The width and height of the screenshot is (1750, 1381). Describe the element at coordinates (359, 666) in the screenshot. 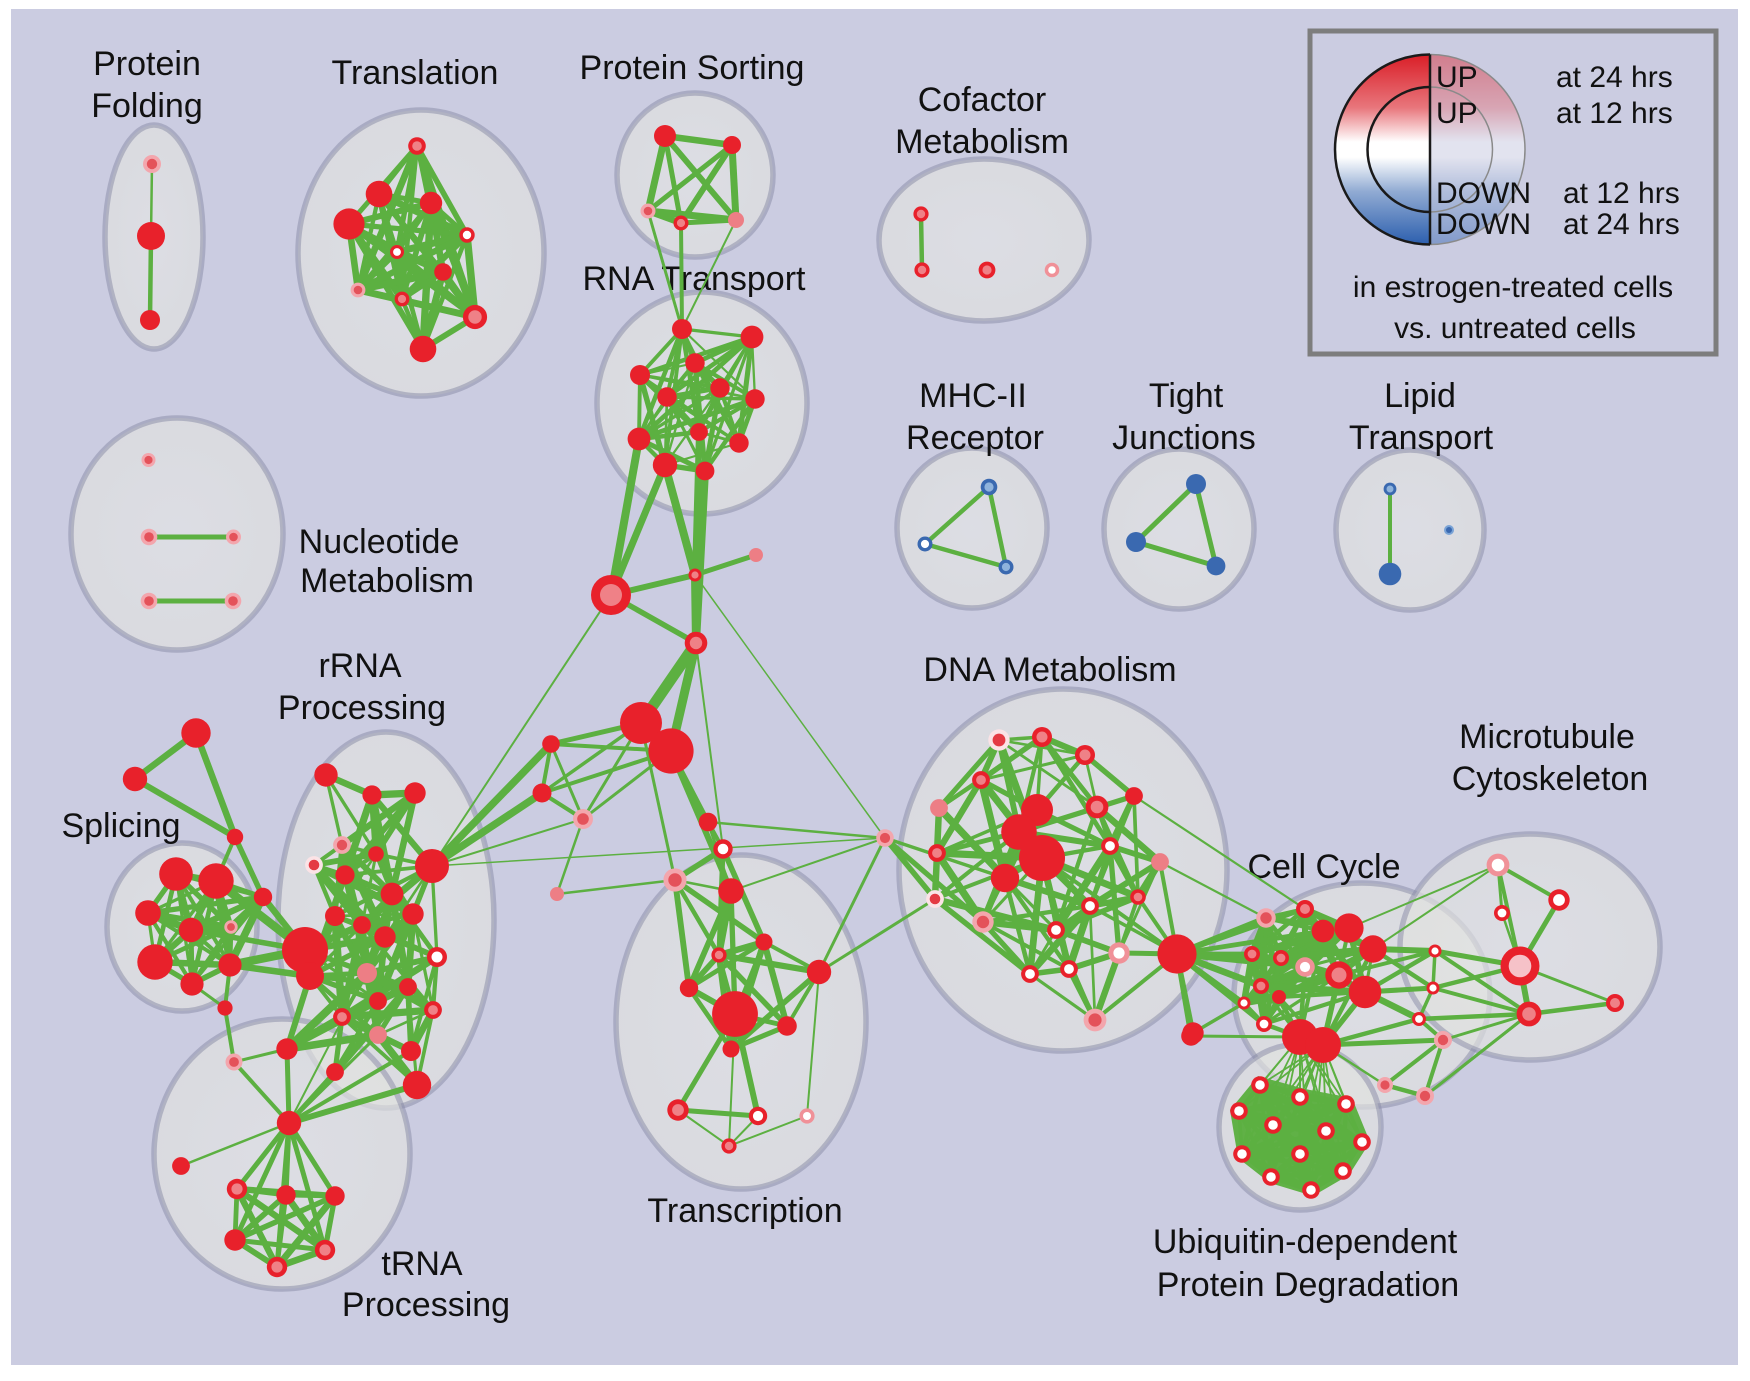

I see `svg-text: rRNA` at that location.